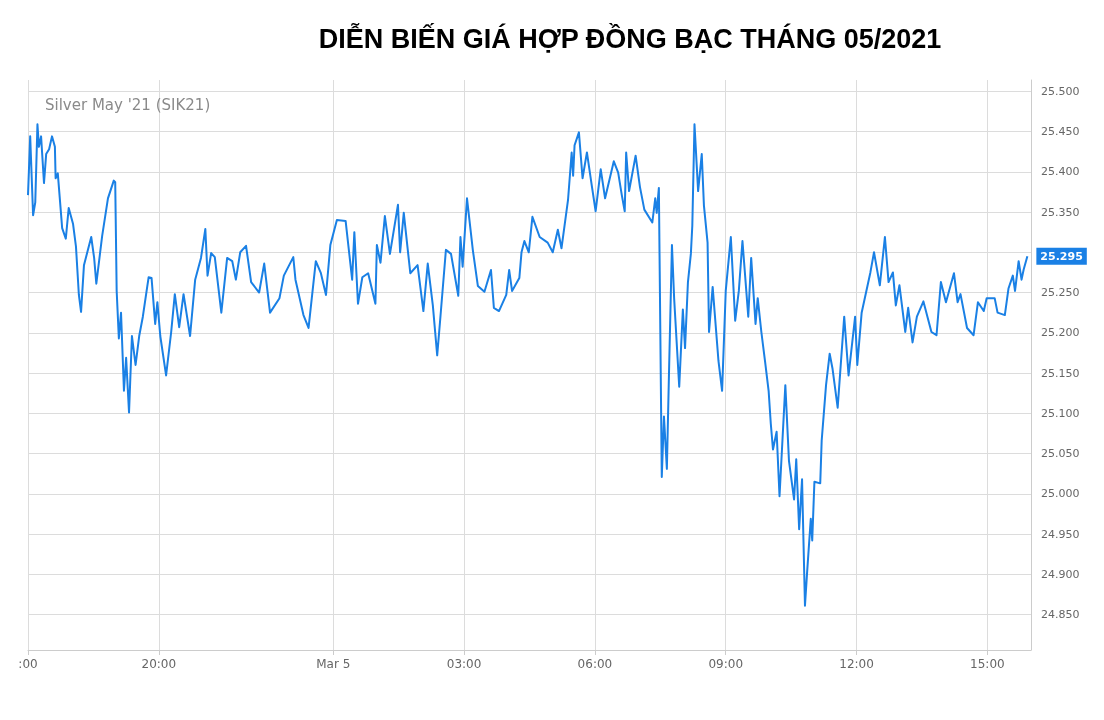 This screenshot has height=720, width=1104. I want to click on x-tick-label: 20:00, so click(159, 664).